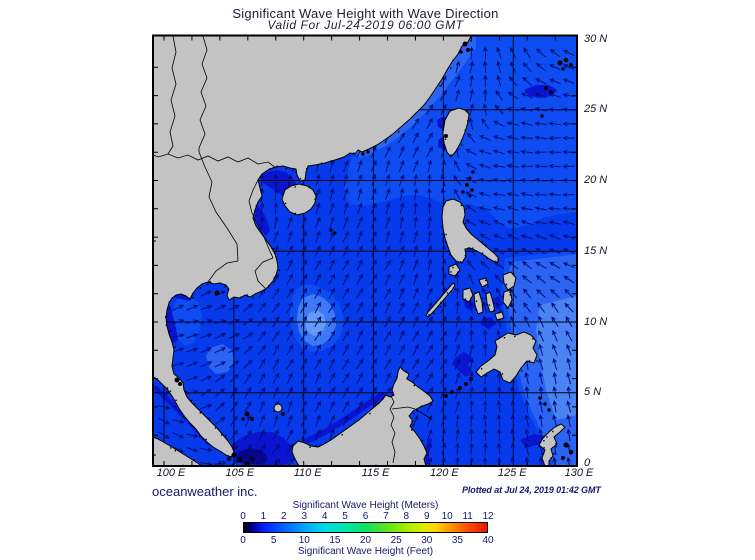 Image resolution: width=755 pixels, height=560 pixels. Describe the element at coordinates (240, 473) in the screenshot. I see `lon-label: 105 E` at that location.